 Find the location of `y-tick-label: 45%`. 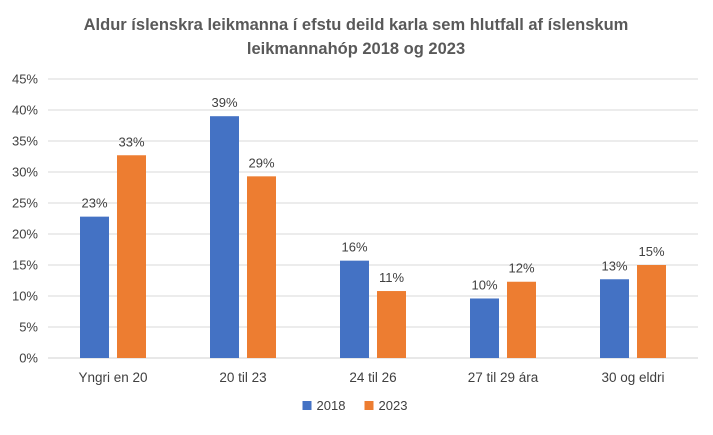

y-tick-label: 45% is located at coordinates (25, 79).